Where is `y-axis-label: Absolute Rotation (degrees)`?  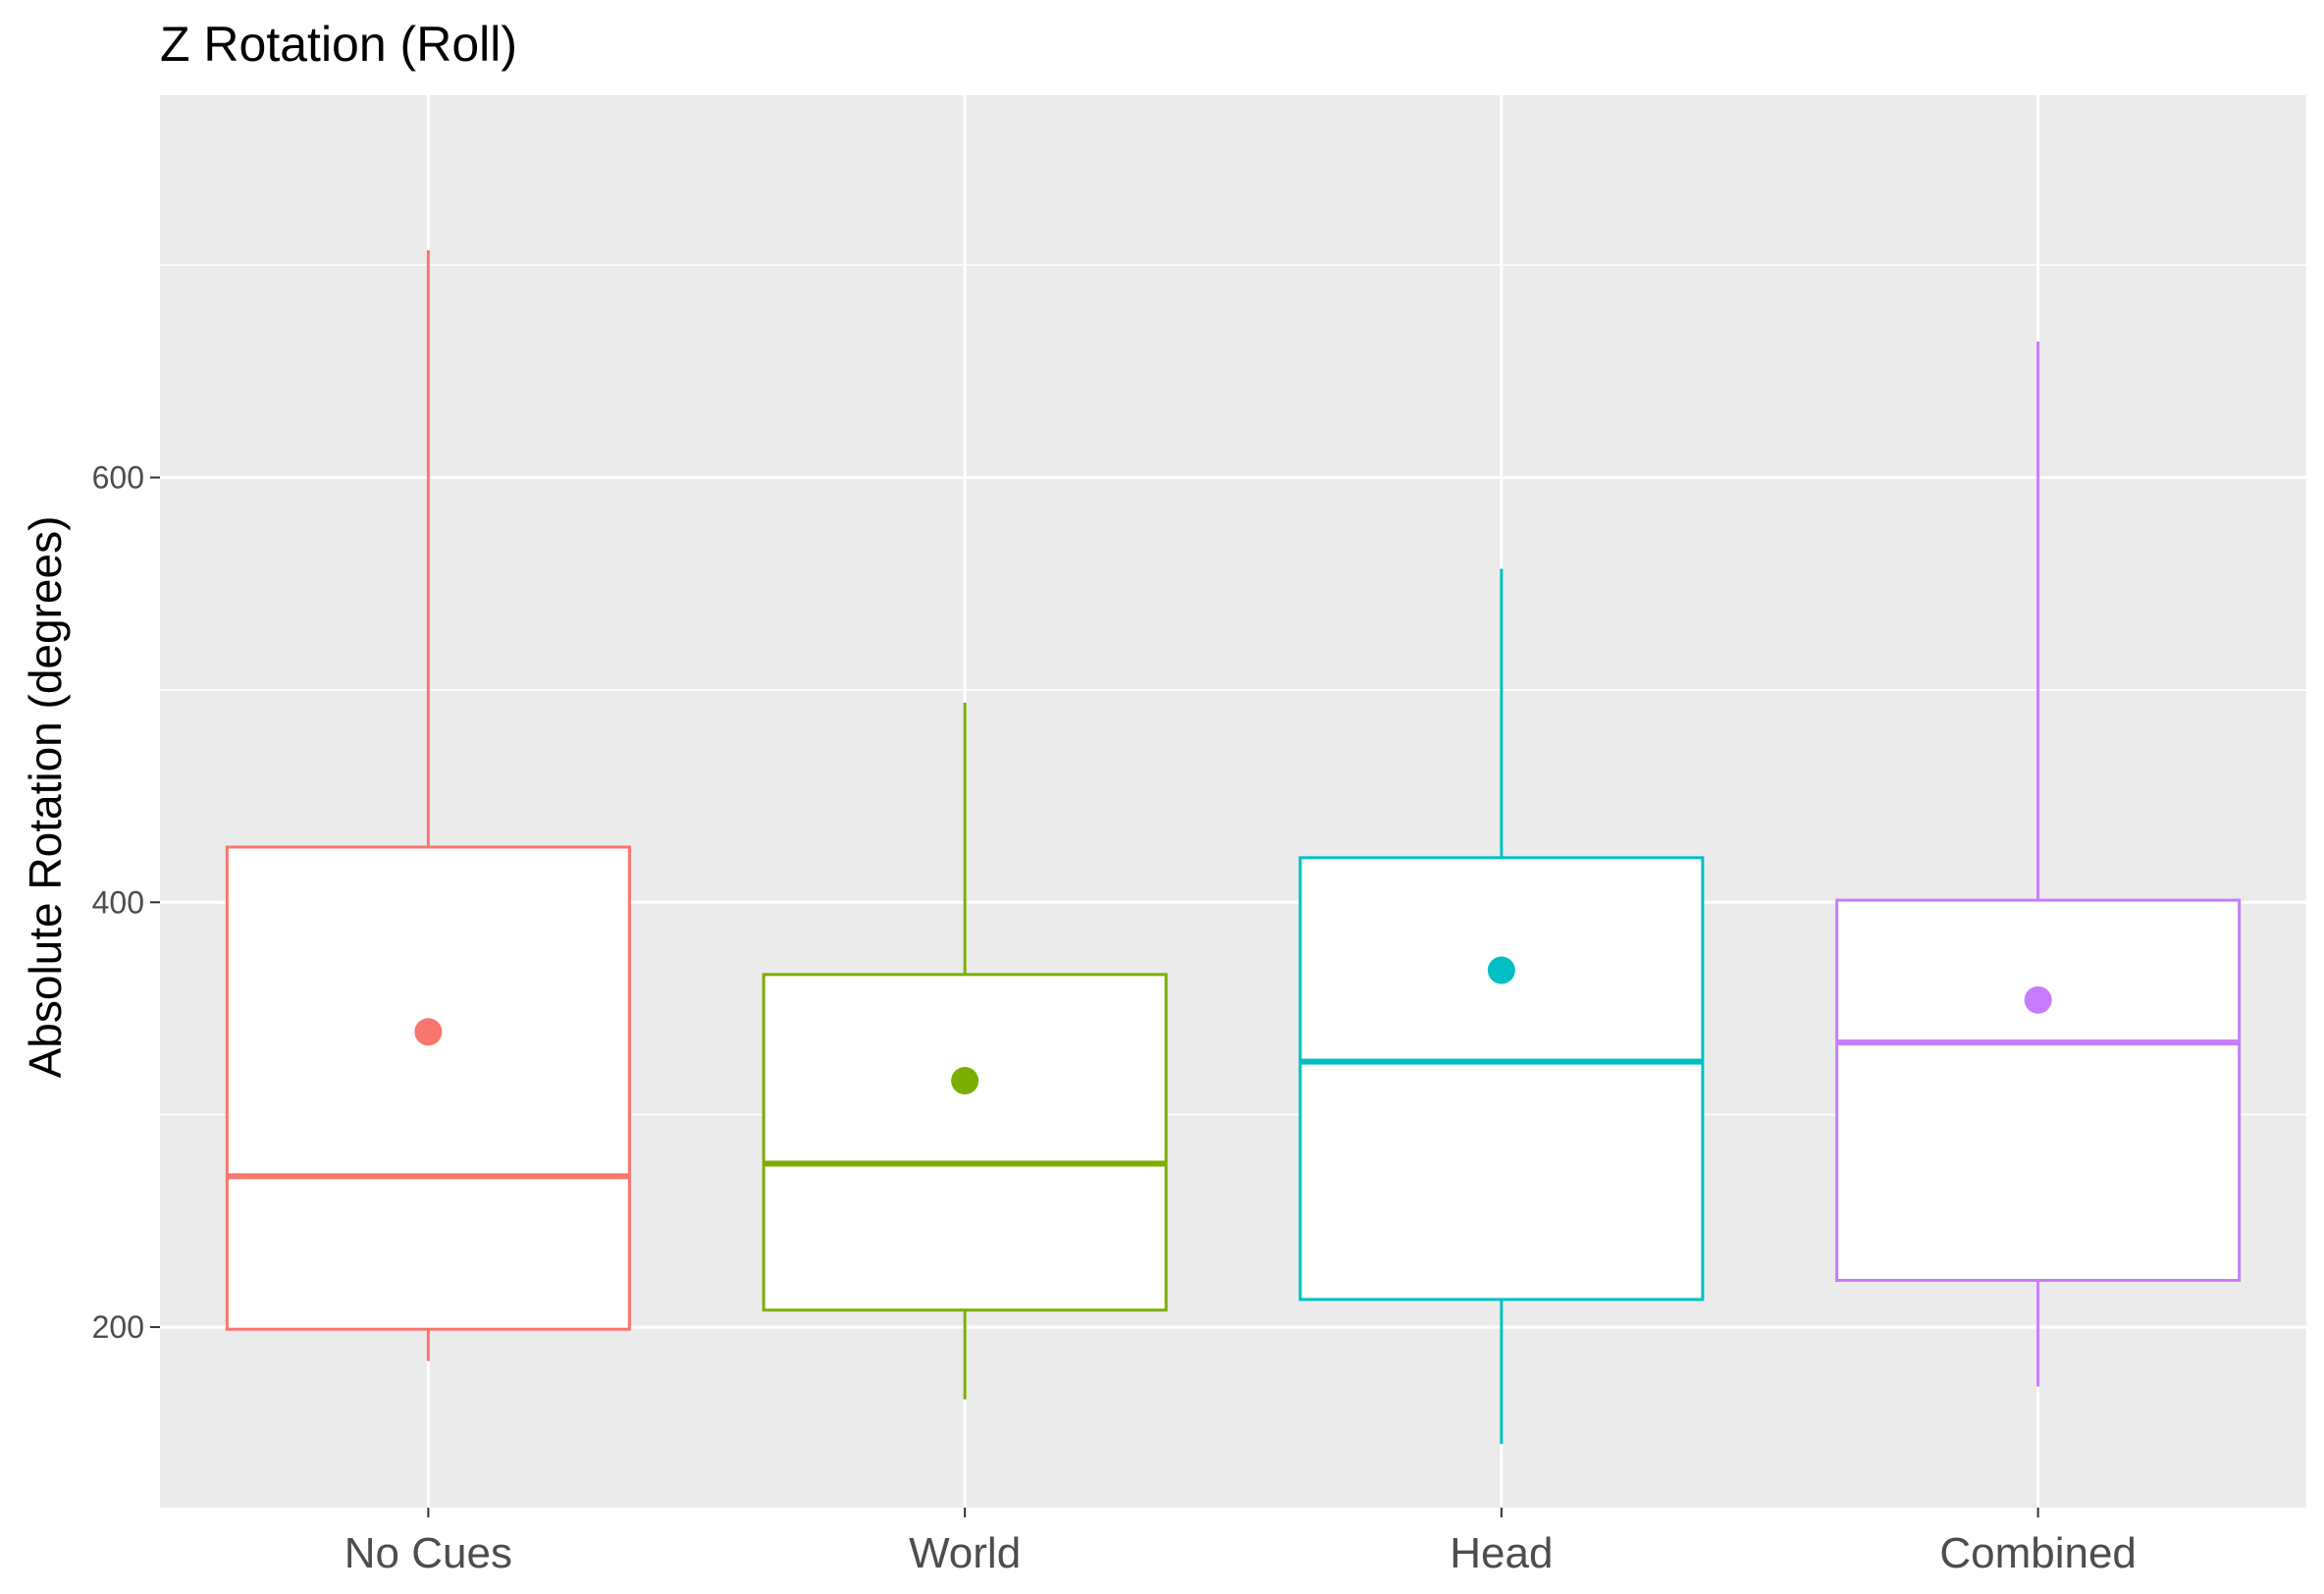
y-axis-label: Absolute Rotation (degrees) is located at coordinates (45, 798).